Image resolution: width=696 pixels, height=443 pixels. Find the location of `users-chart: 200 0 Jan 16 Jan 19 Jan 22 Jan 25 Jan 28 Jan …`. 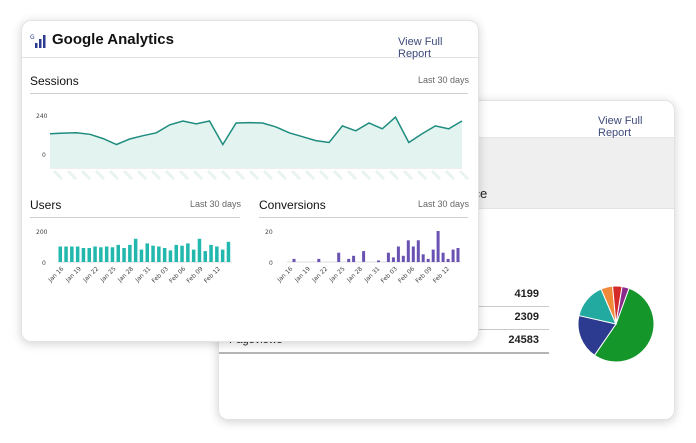

users-chart: 200 0 Jan 16 Jan 19 Jan 22 Jan 25 Jan 28 Jan … is located at coordinates (134, 257).